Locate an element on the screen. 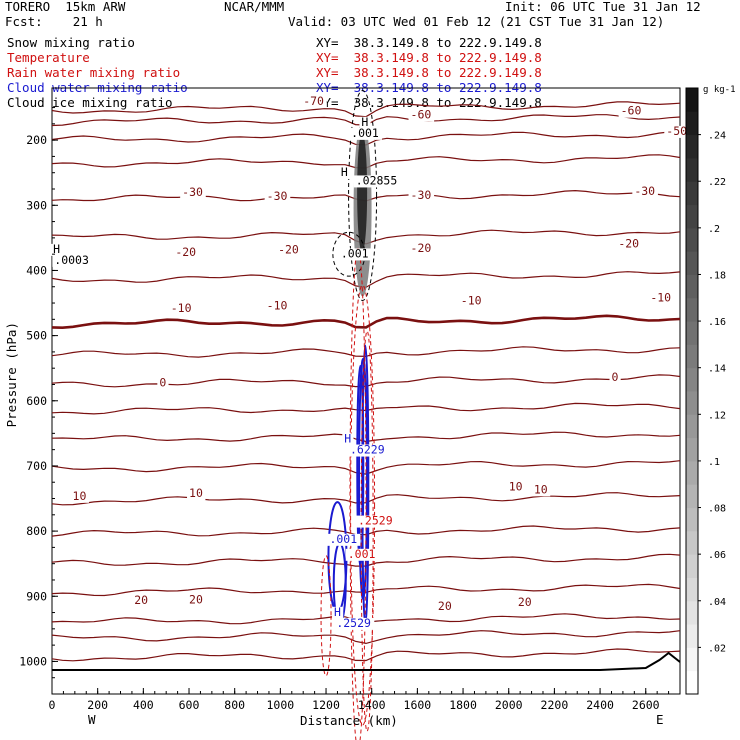  colorbar-tick-label: .24 is located at coordinates (717, 136).